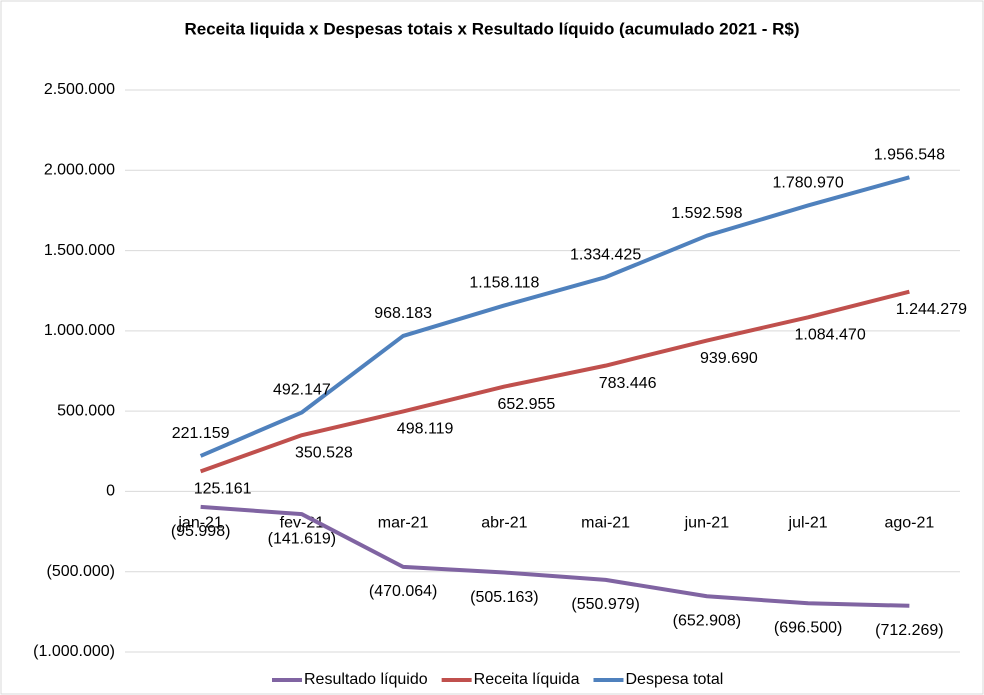 The image size is (984, 695). I want to click on data-label: 492.147, so click(302, 390).